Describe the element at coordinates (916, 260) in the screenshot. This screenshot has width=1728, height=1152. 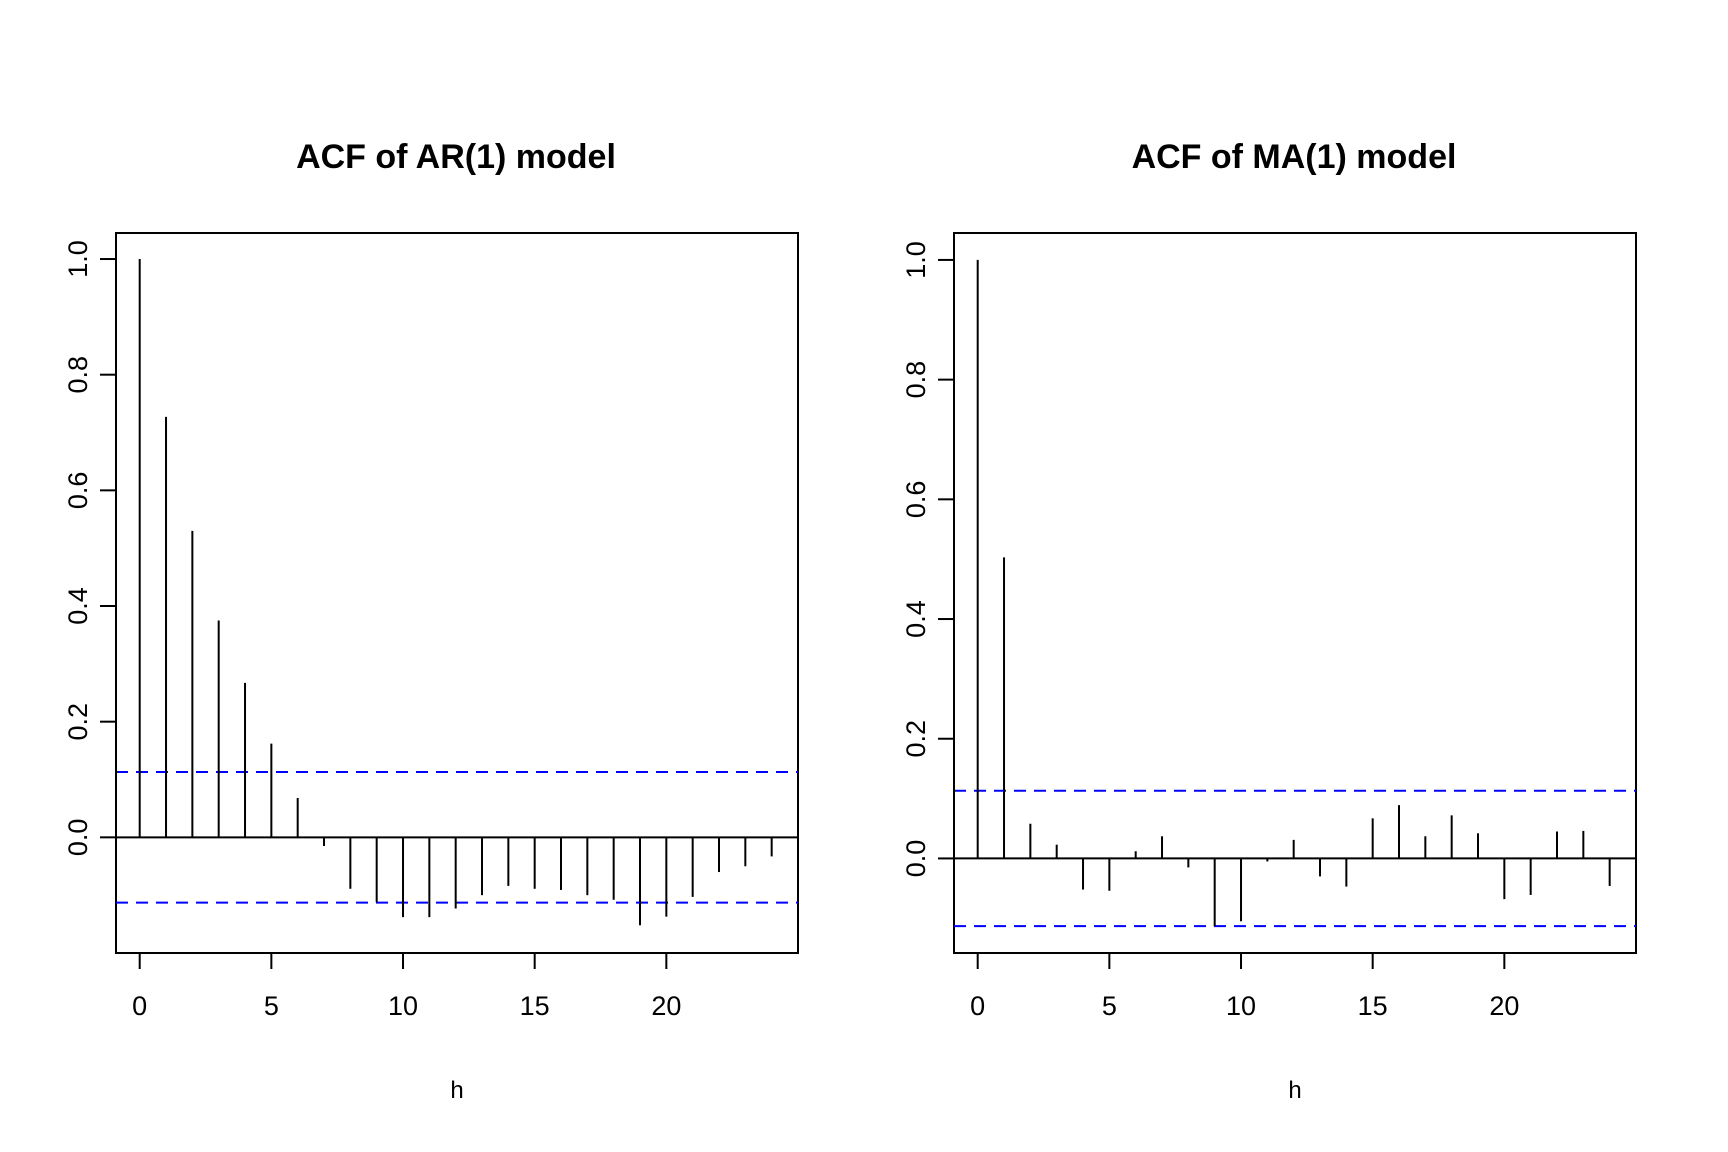
I see `ma1-y-tick-label-1: 1.0` at that location.